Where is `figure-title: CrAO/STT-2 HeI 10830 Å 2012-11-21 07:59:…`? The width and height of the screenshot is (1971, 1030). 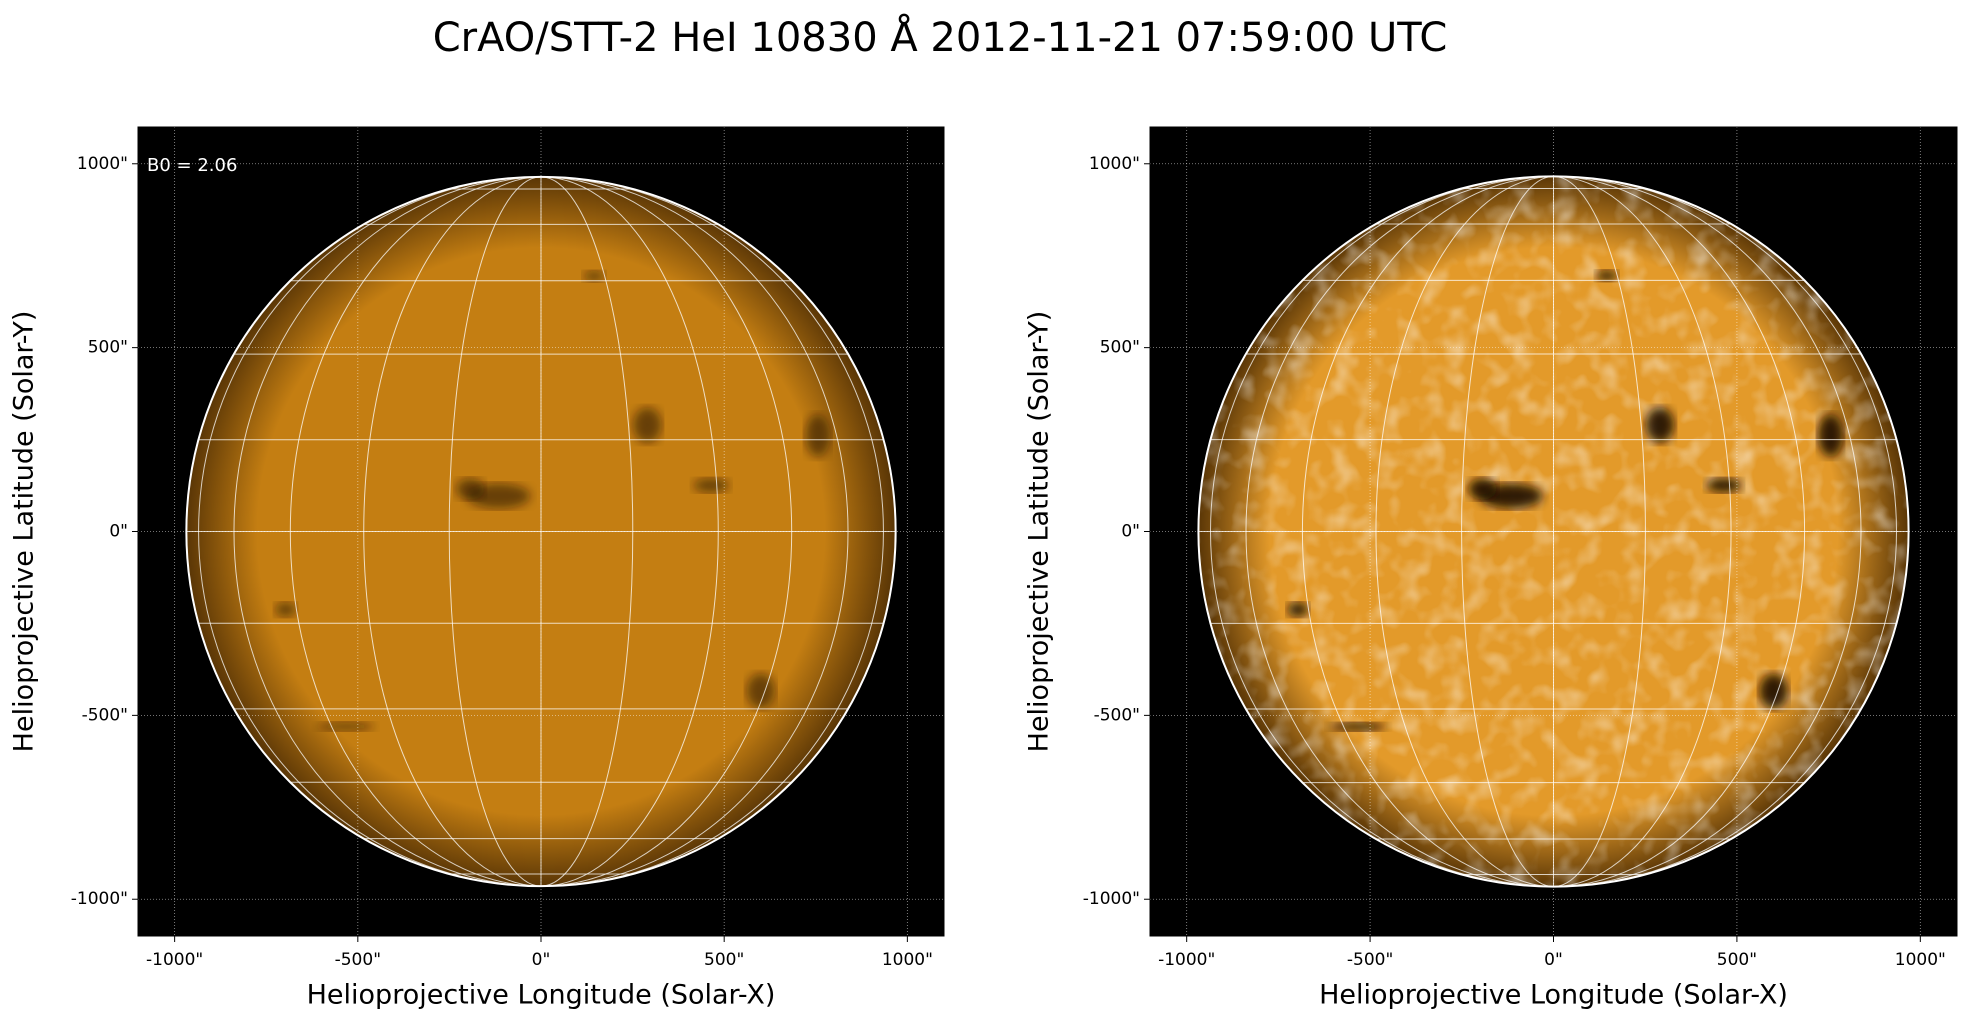
figure-title: CrAO/STT-2 HeI 10830 Å 2012-11-21 07:59:… is located at coordinates (940, 37).